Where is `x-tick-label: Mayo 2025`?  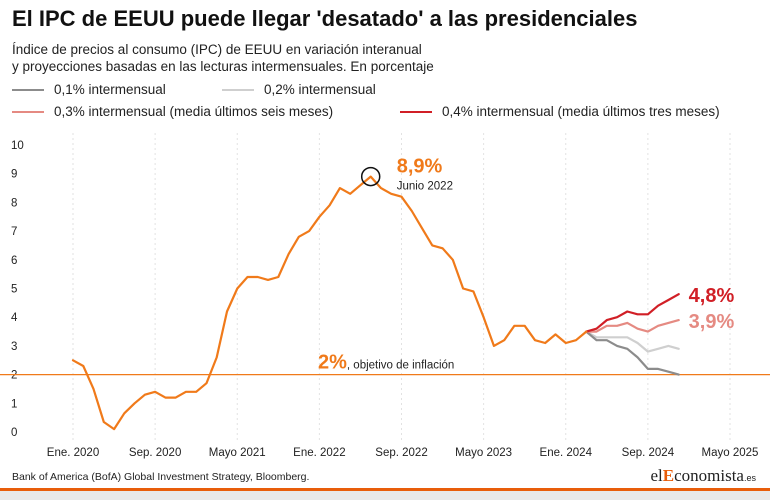 x-tick-label: Mayo 2025 is located at coordinates (730, 453).